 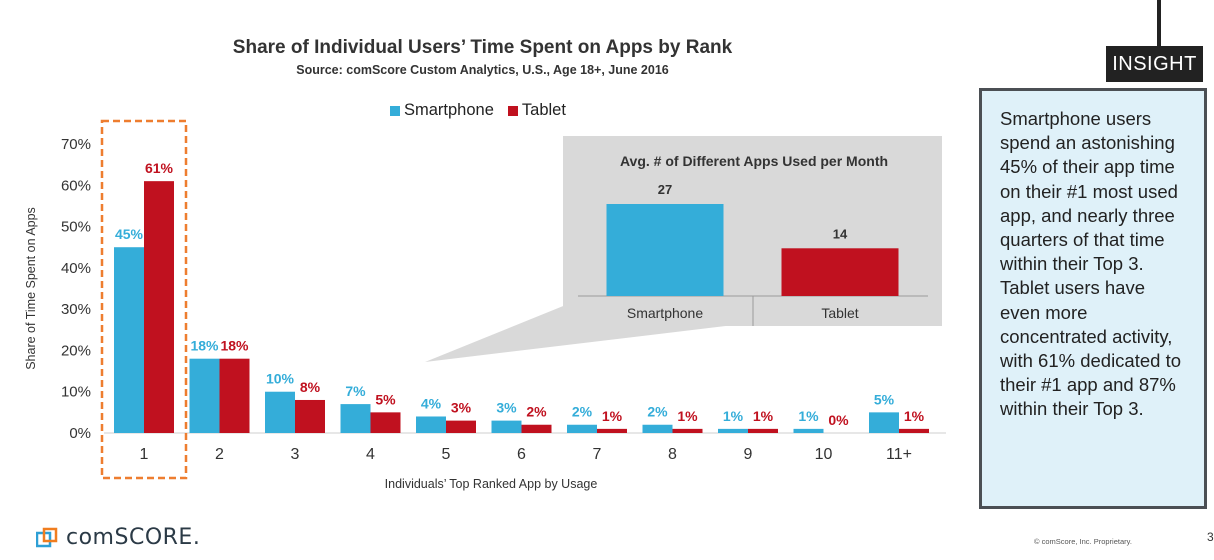 What do you see at coordinates (1159, 23) in the screenshot?
I see `insight-connector-line` at bounding box center [1159, 23].